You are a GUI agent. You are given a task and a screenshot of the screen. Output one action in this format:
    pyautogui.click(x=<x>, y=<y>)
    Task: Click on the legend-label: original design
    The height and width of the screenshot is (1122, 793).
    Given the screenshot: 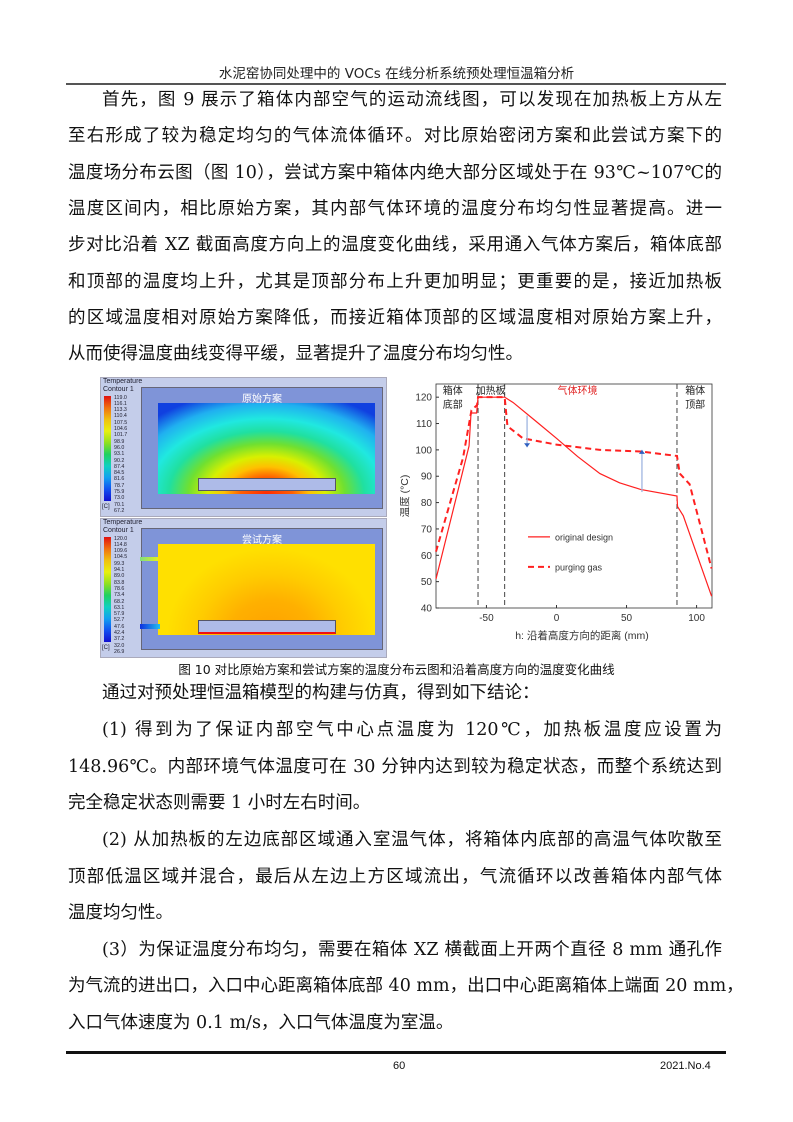 What is the action you would take?
    pyautogui.click(x=584, y=537)
    